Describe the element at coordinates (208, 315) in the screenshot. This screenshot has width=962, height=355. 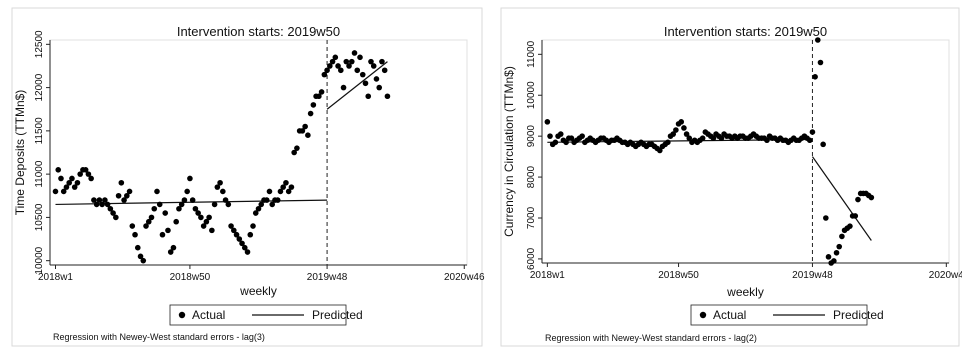
I see `legend-label-actual: Actual` at that location.